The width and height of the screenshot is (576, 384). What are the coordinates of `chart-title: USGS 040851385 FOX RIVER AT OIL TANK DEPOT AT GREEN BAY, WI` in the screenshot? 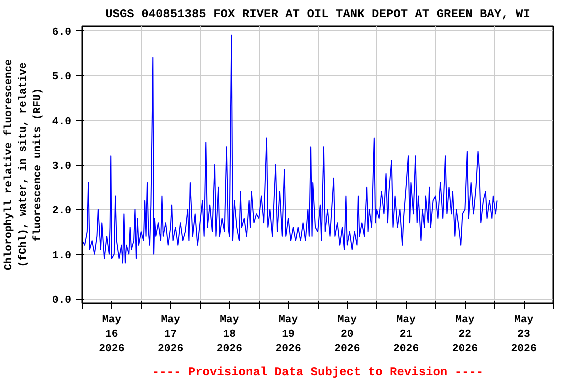 It's located at (318, 15).